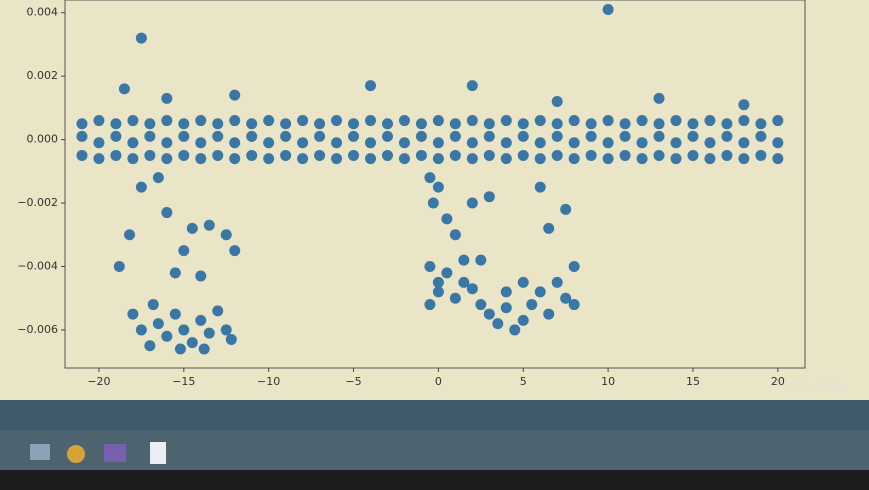 Image resolution: width=869 pixels, height=490 pixels. What do you see at coordinates (523, 381) in the screenshot?
I see `x-tick-label: 5` at bounding box center [523, 381].